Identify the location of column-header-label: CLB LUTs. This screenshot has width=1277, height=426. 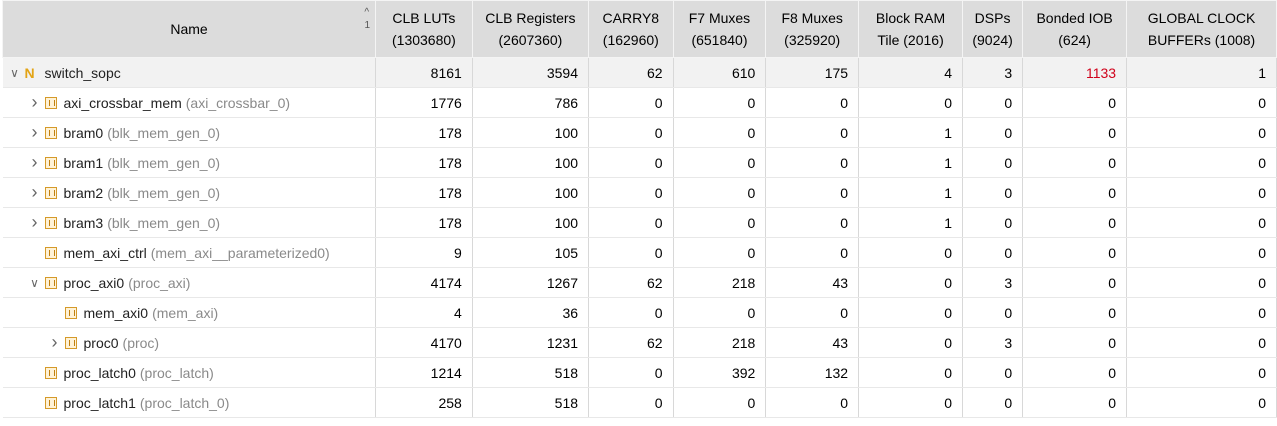
(424, 18).